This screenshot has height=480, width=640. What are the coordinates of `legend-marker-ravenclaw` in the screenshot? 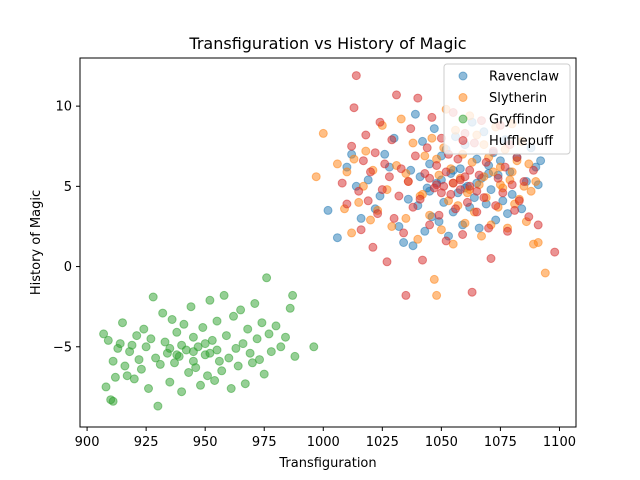 It's located at (463, 76).